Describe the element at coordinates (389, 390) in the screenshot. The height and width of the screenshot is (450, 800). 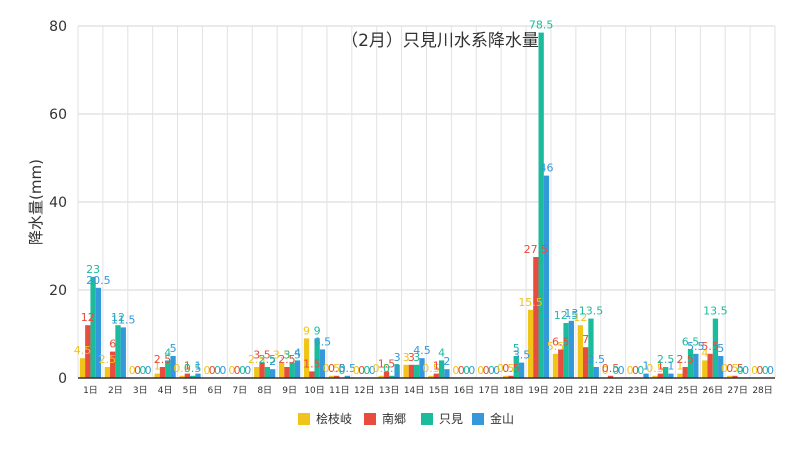
I see `x-tick-label: 13日` at that location.